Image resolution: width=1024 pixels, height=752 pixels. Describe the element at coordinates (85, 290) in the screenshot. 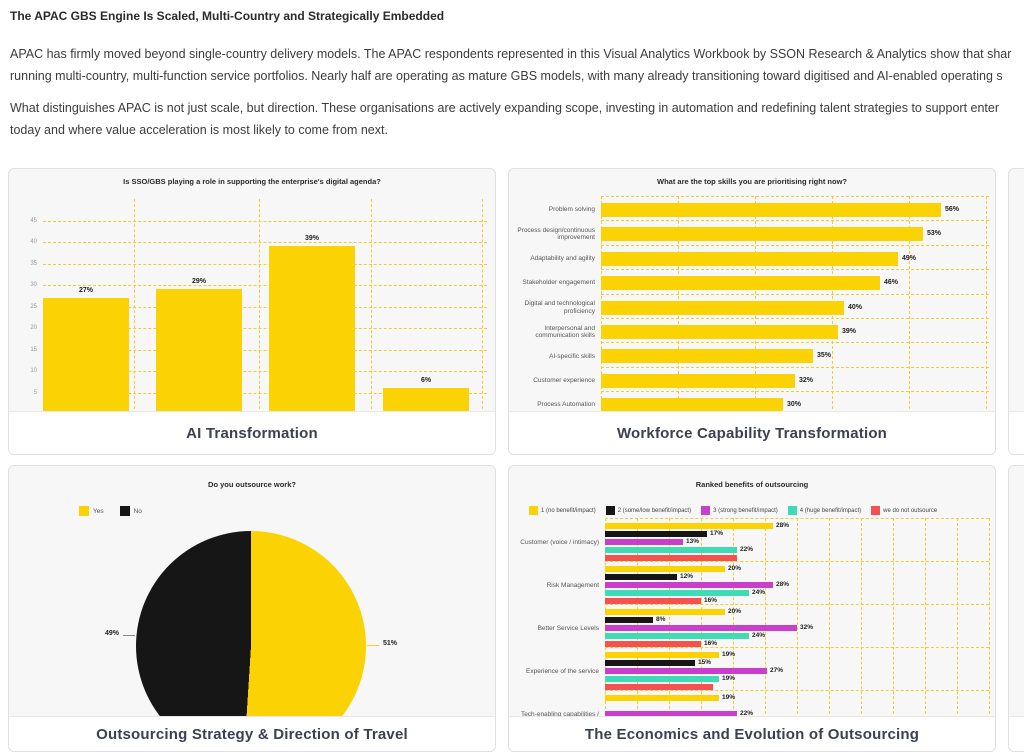

I see `bar-value-label: 27%` at that location.